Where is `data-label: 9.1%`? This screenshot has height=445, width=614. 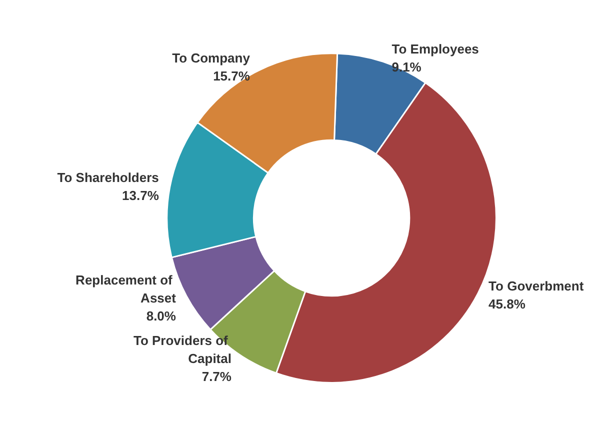
data-label: 9.1% is located at coordinates (407, 67).